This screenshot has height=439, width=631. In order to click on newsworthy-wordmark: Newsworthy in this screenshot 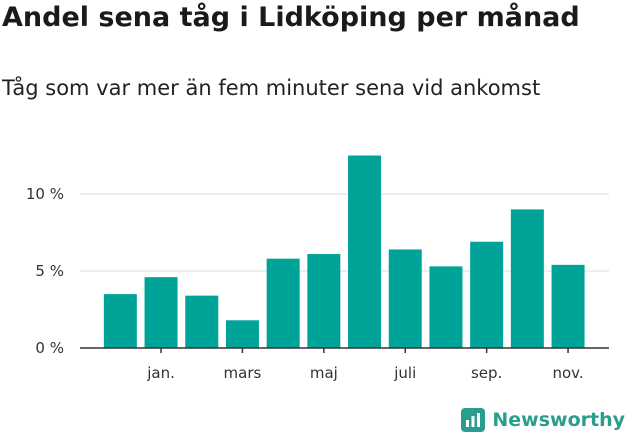, I will do `click(558, 420)`.